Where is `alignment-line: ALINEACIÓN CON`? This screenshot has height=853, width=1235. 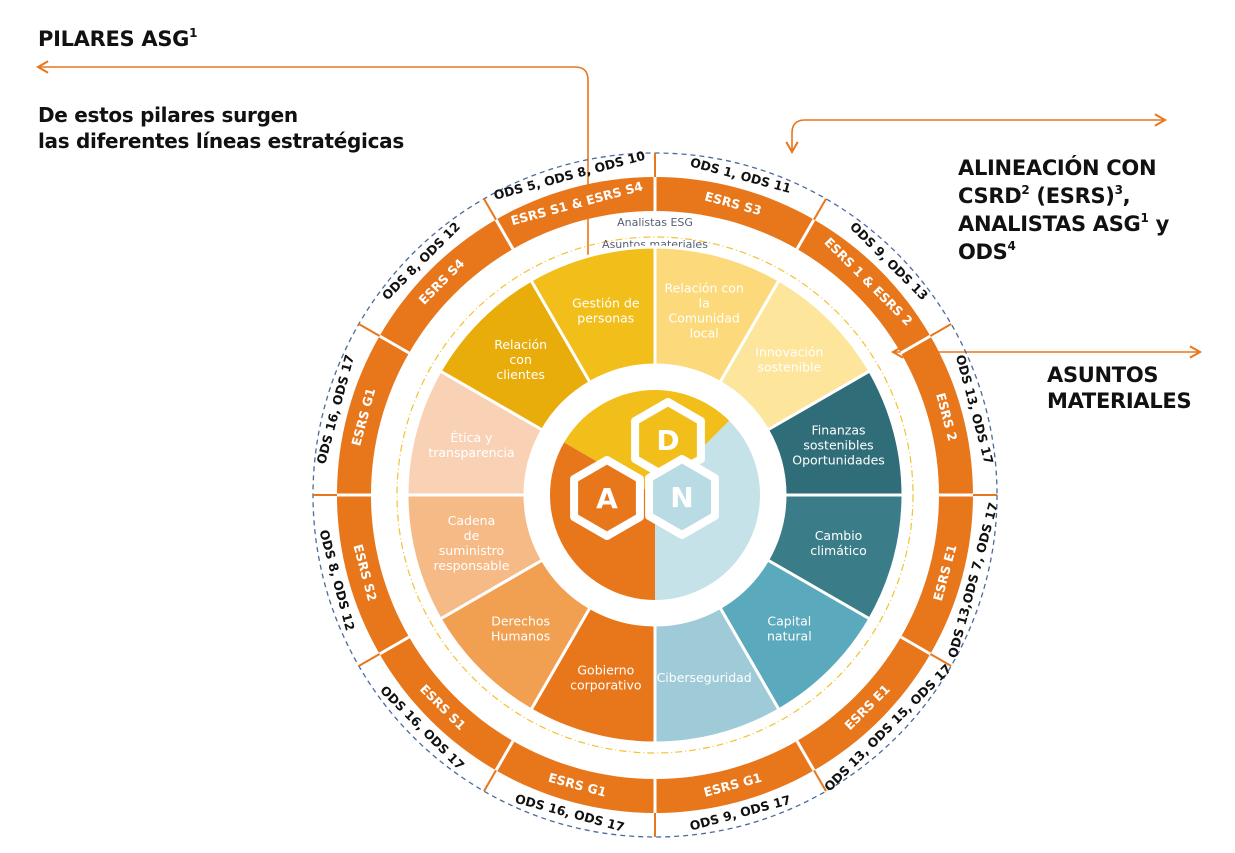 alignment-line: ALINEACIÓN CON is located at coordinates (1063, 168).